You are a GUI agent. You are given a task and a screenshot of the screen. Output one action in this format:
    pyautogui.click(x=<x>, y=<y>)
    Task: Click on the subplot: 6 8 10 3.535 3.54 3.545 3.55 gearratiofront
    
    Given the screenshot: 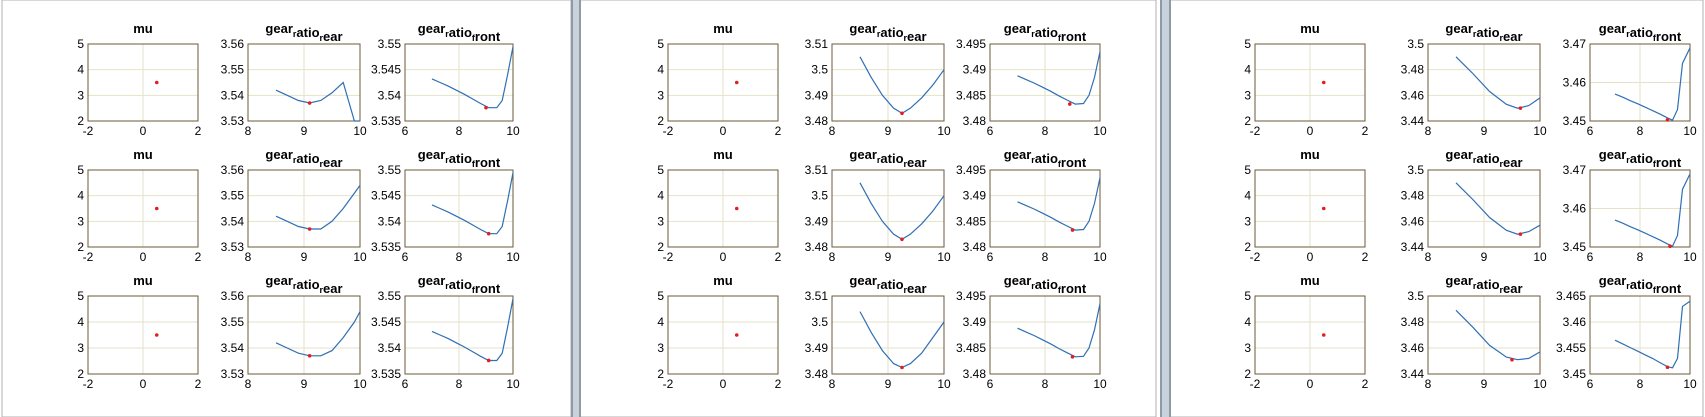 What is the action you would take?
    pyautogui.click(x=445, y=79)
    